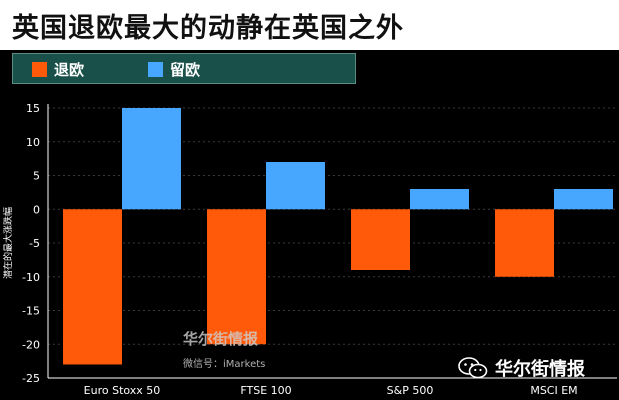 The width and height of the screenshot is (619, 400). I want to click on x-tick-label: MSCI EM, so click(553, 390).